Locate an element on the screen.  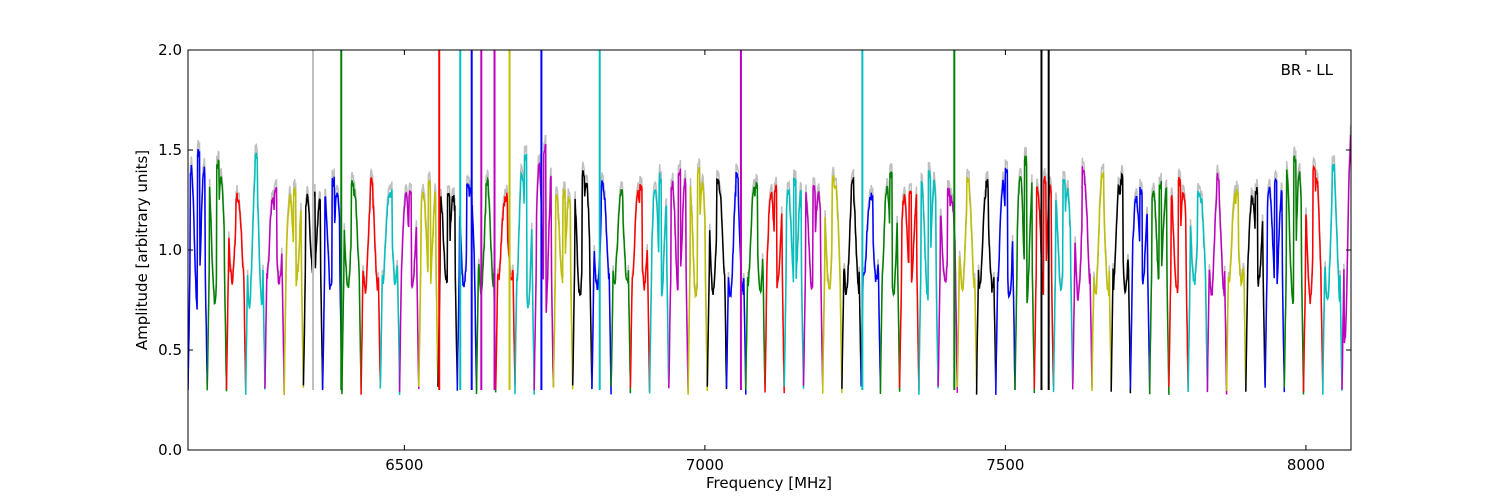
y-tick-label: 2.0 is located at coordinates (170, 50).